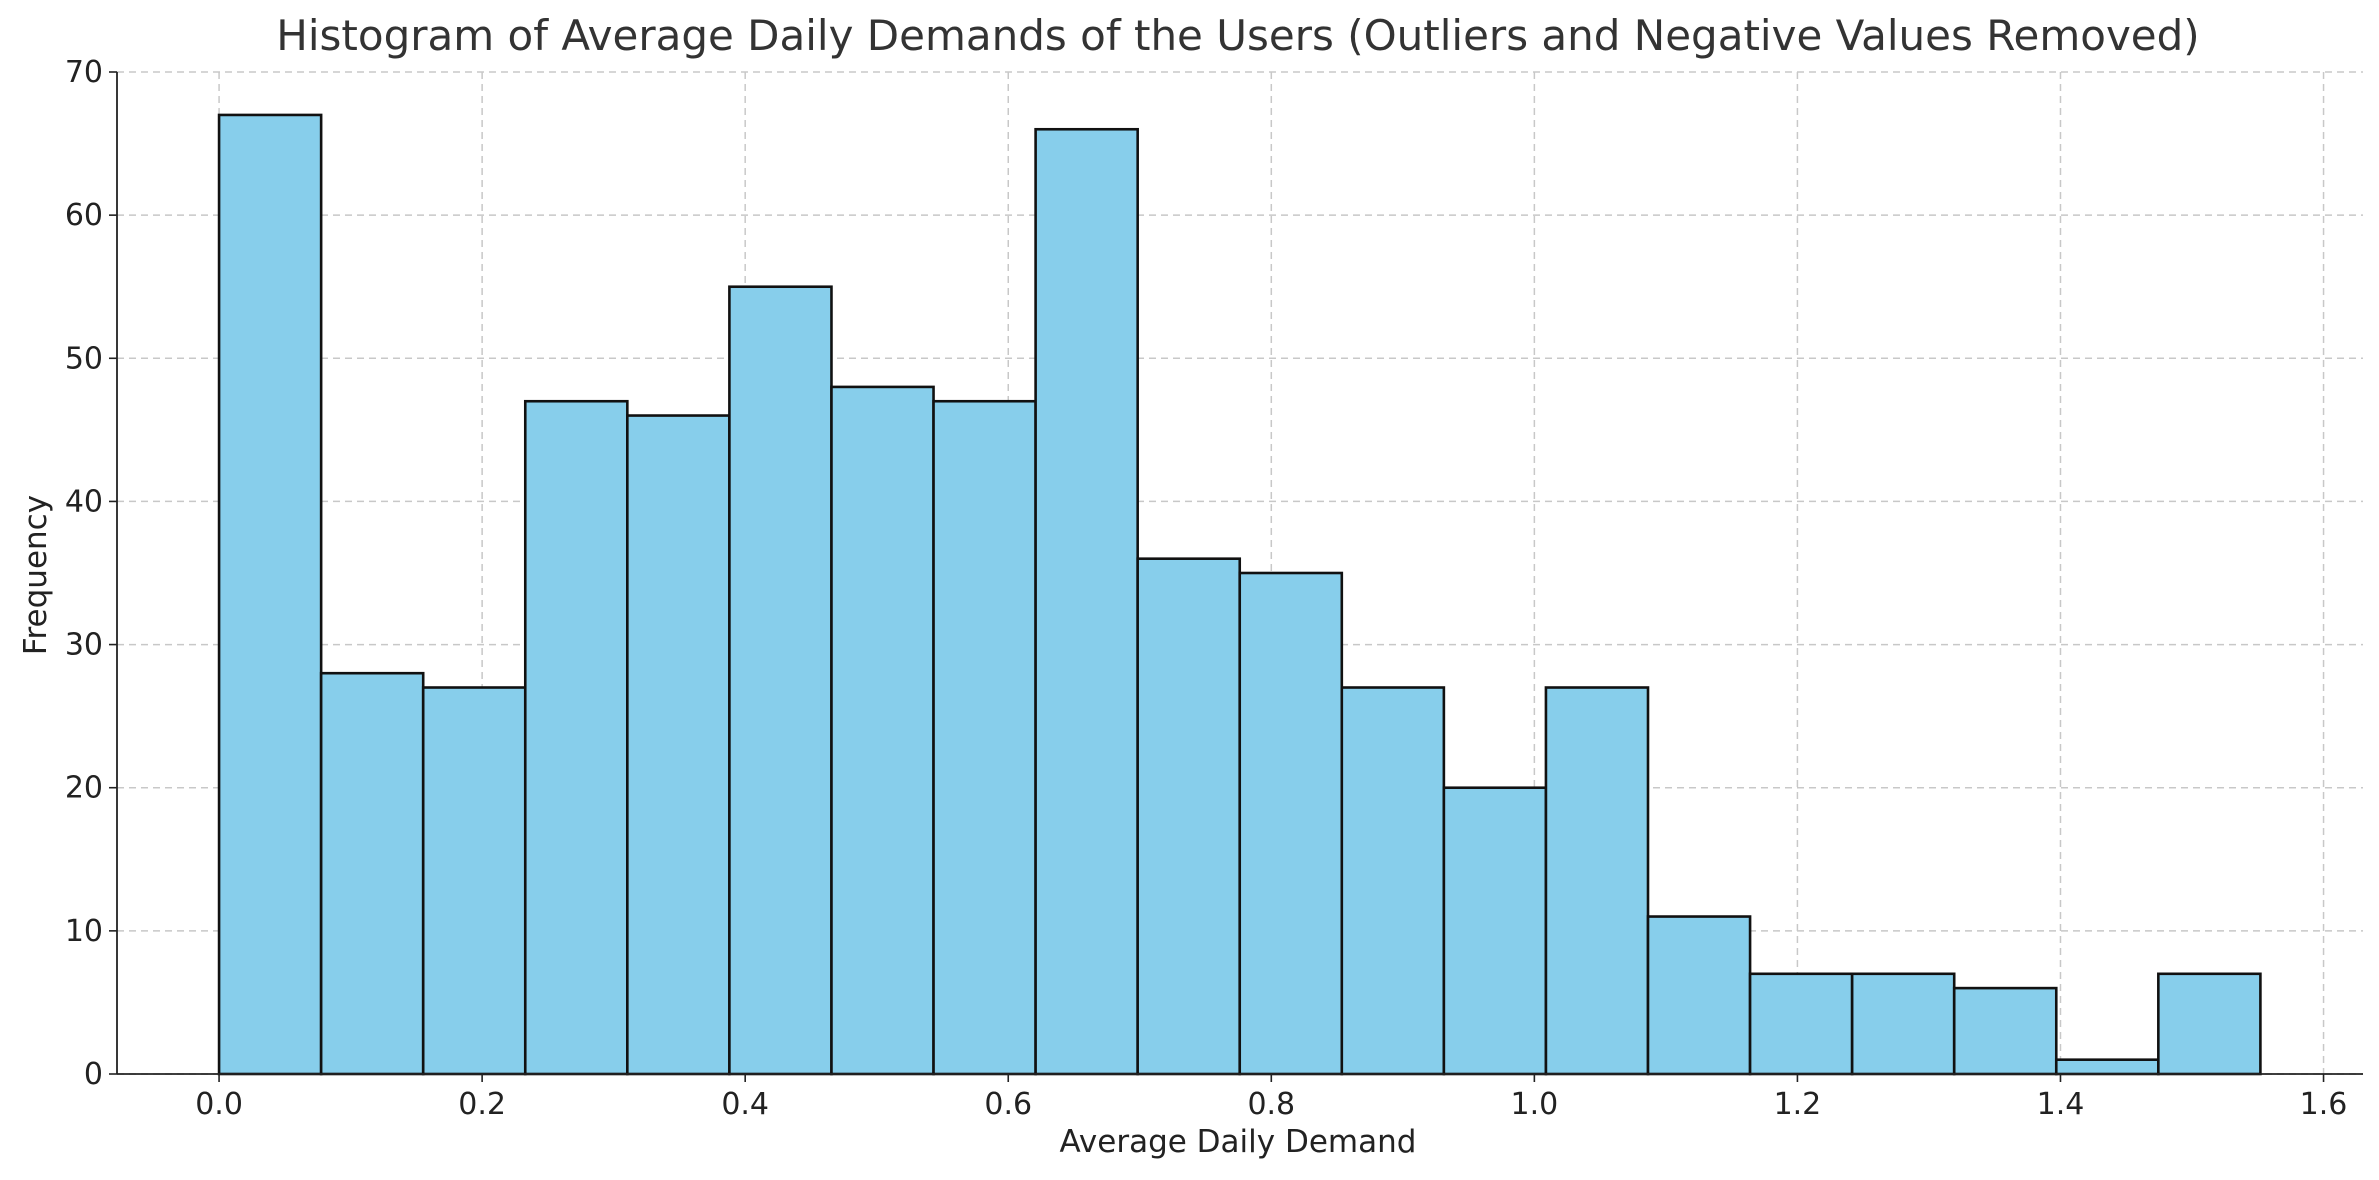 The width and height of the screenshot is (2379, 1180). I want to click on x-tick-label-5: 1.0, so click(1535, 1104).